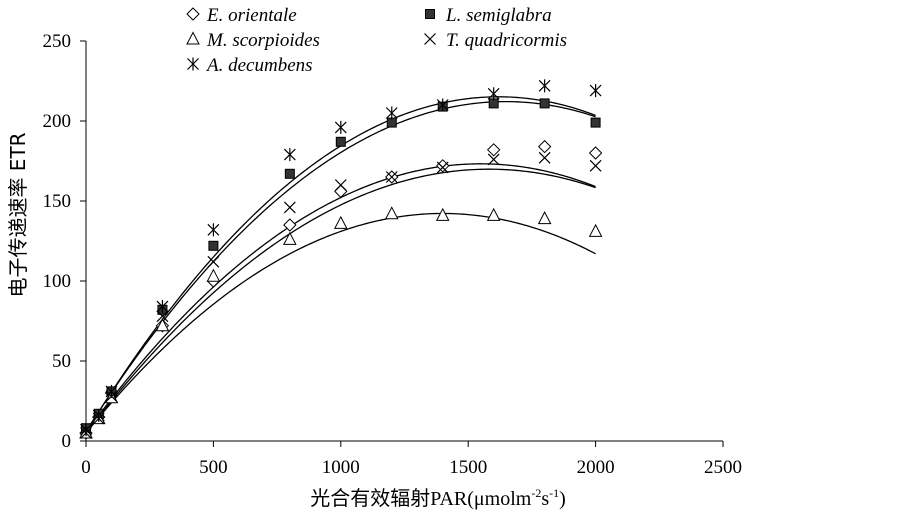  Describe the element at coordinates (498, 15) in the screenshot. I see `legend-label: L. semiglabra` at that location.